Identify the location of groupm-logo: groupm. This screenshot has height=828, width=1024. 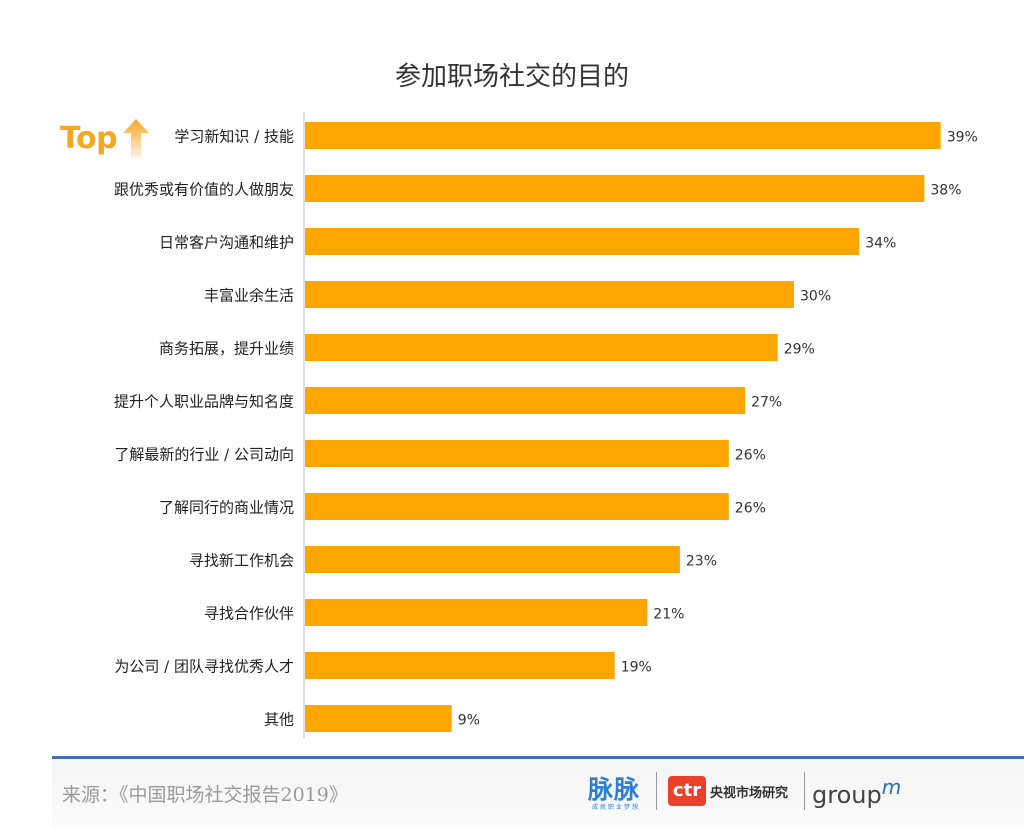
(856, 792).